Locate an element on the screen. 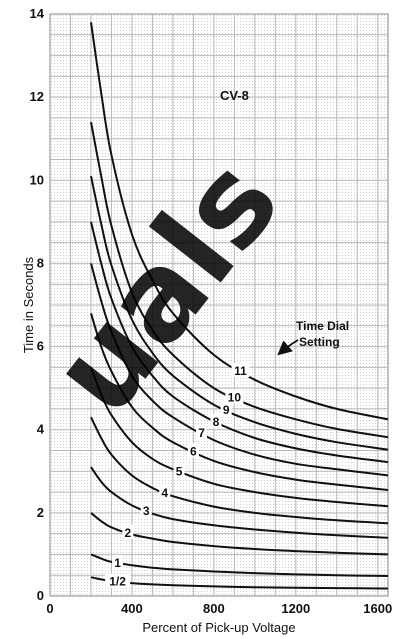 This screenshot has width=410, height=639. curve-label: 6 is located at coordinates (193, 452).